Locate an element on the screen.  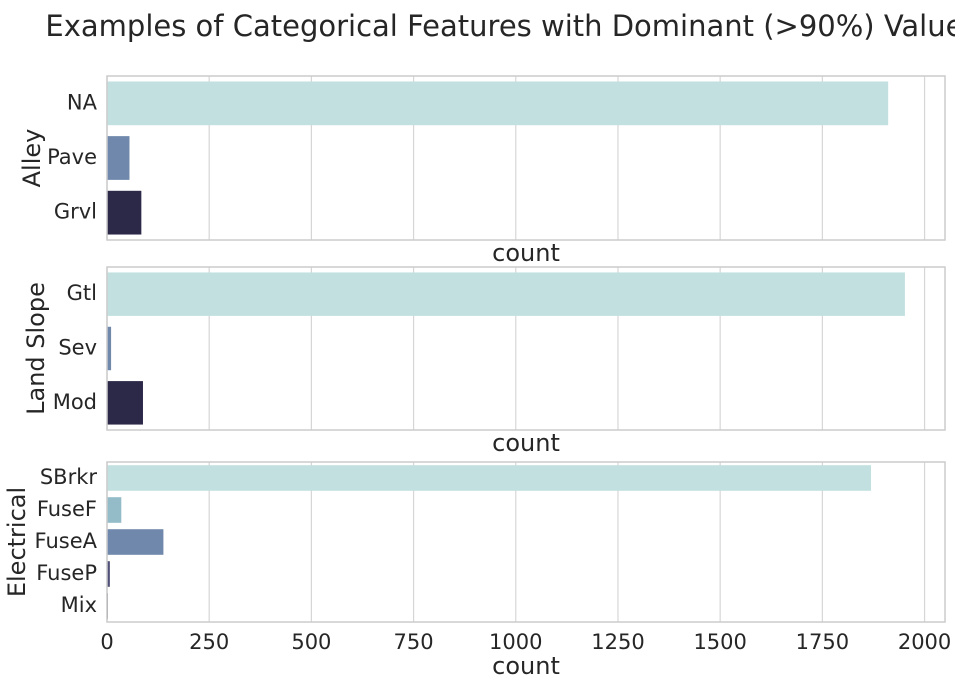
bar-sev is located at coordinates (109, 348).